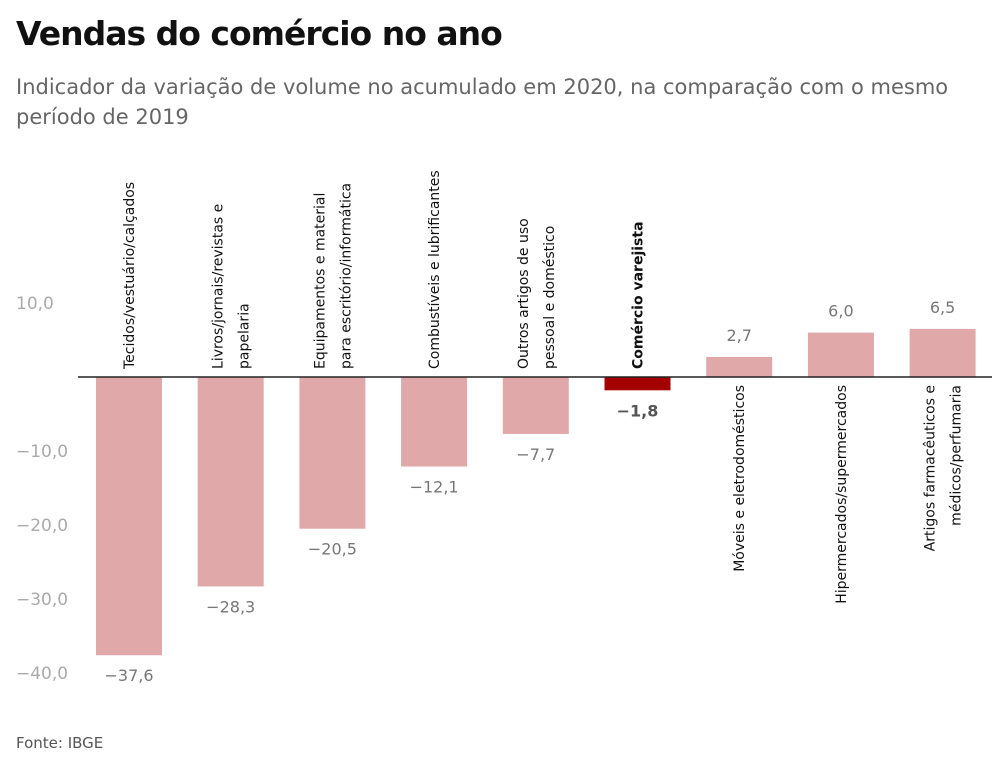 The width and height of the screenshot is (1008, 782). What do you see at coordinates (332, 549) in the screenshot?
I see `value-label: −20,5` at bounding box center [332, 549].